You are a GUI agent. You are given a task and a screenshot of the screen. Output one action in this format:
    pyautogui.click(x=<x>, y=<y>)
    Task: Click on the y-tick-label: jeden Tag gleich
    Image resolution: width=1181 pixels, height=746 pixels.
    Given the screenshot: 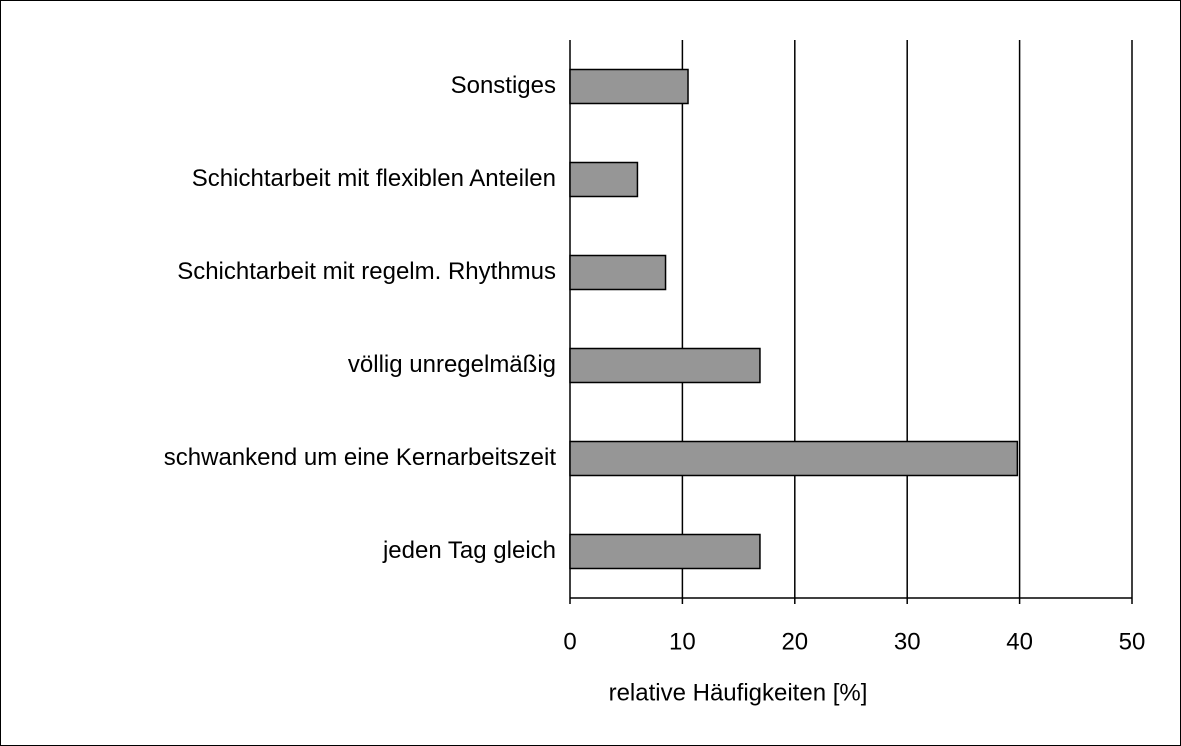 What is the action you would take?
    pyautogui.click(x=469, y=550)
    